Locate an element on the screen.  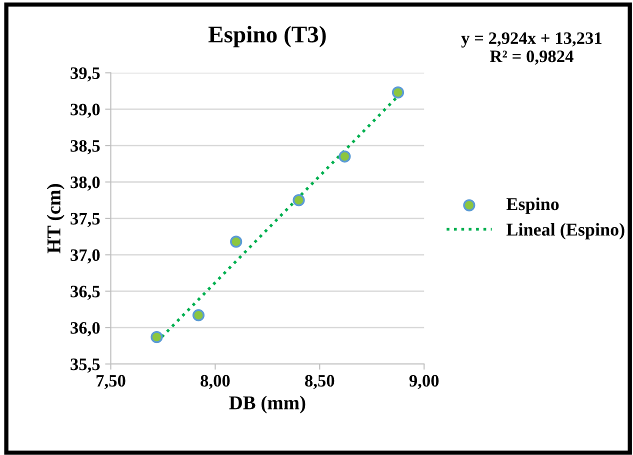
y-tick-label: 38,5 is located at coordinates (85, 147).